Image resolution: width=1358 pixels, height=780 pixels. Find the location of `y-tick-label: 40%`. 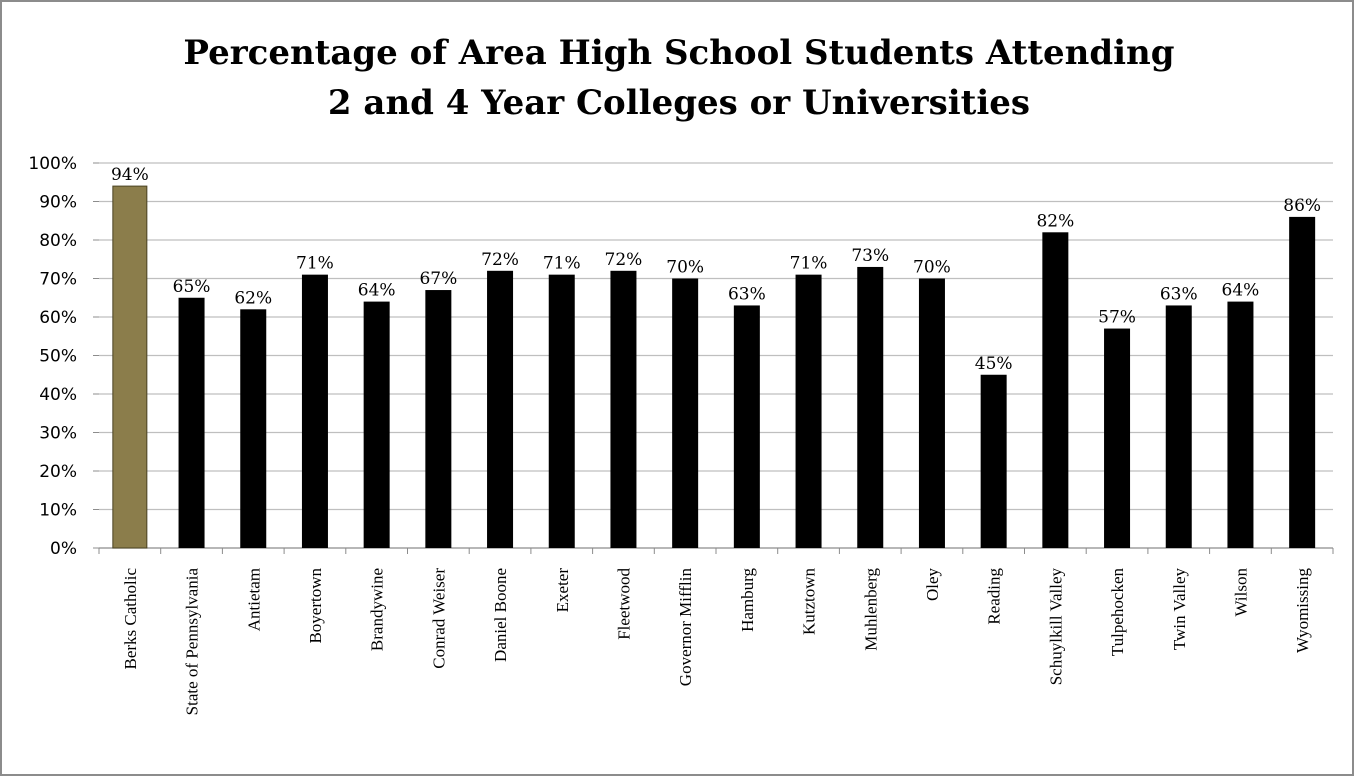

y-tick-label: 40% is located at coordinates (58, 395).